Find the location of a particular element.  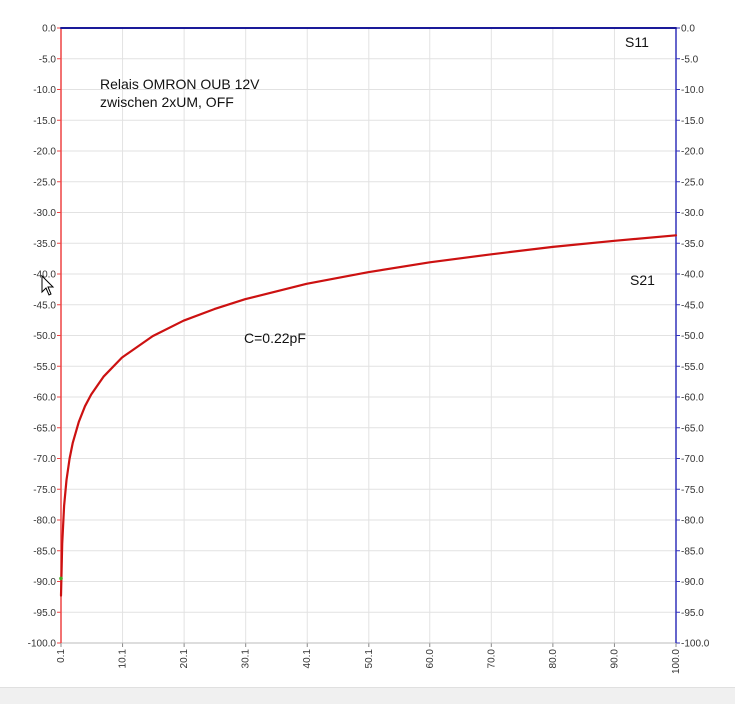

status-strip is located at coordinates (367, 695).